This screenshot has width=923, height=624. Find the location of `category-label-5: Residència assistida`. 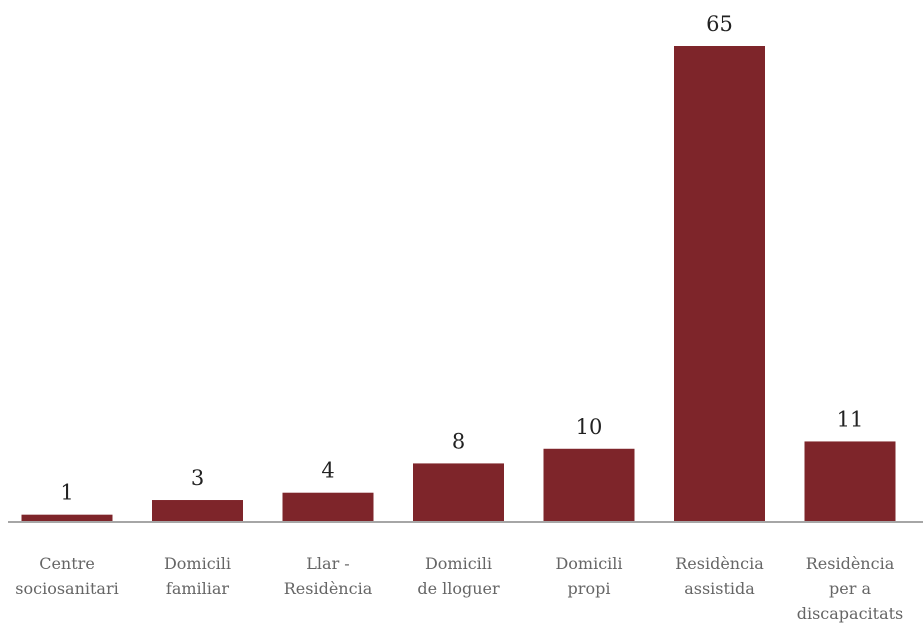

category-label-5: Residència assistida is located at coordinates (719, 576).